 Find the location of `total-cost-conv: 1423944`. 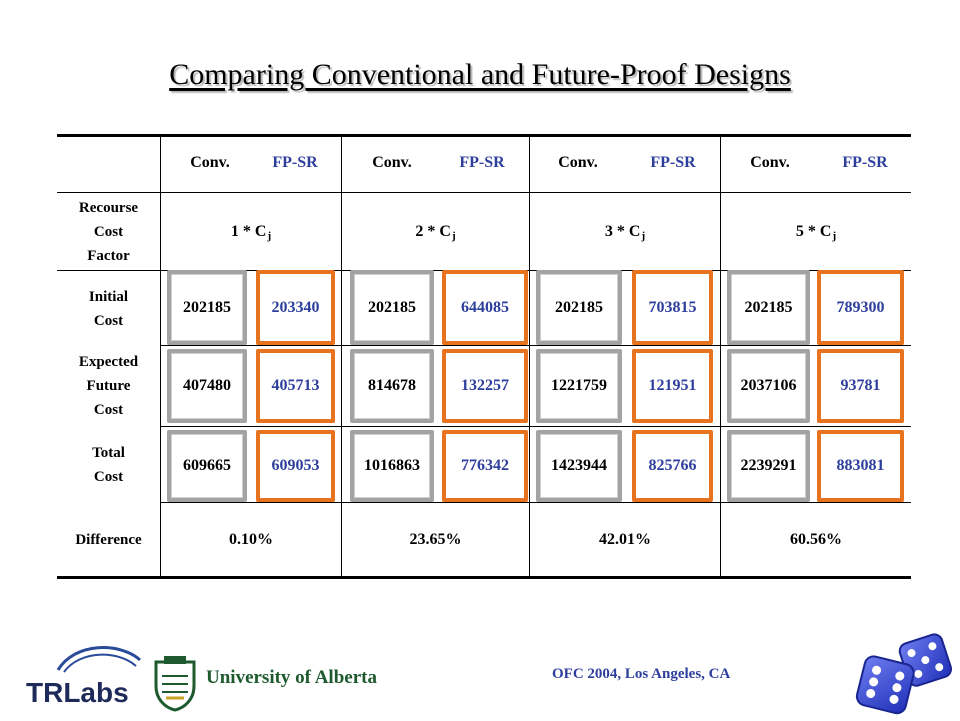

total-cost-conv: 1423944 is located at coordinates (579, 465).